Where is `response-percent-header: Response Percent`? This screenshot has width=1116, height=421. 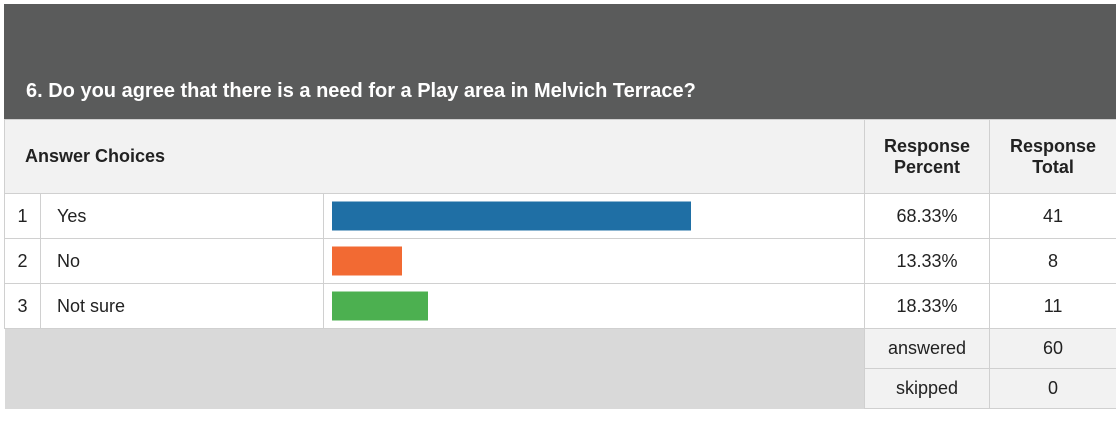 response-percent-header: Response Percent is located at coordinates (927, 156).